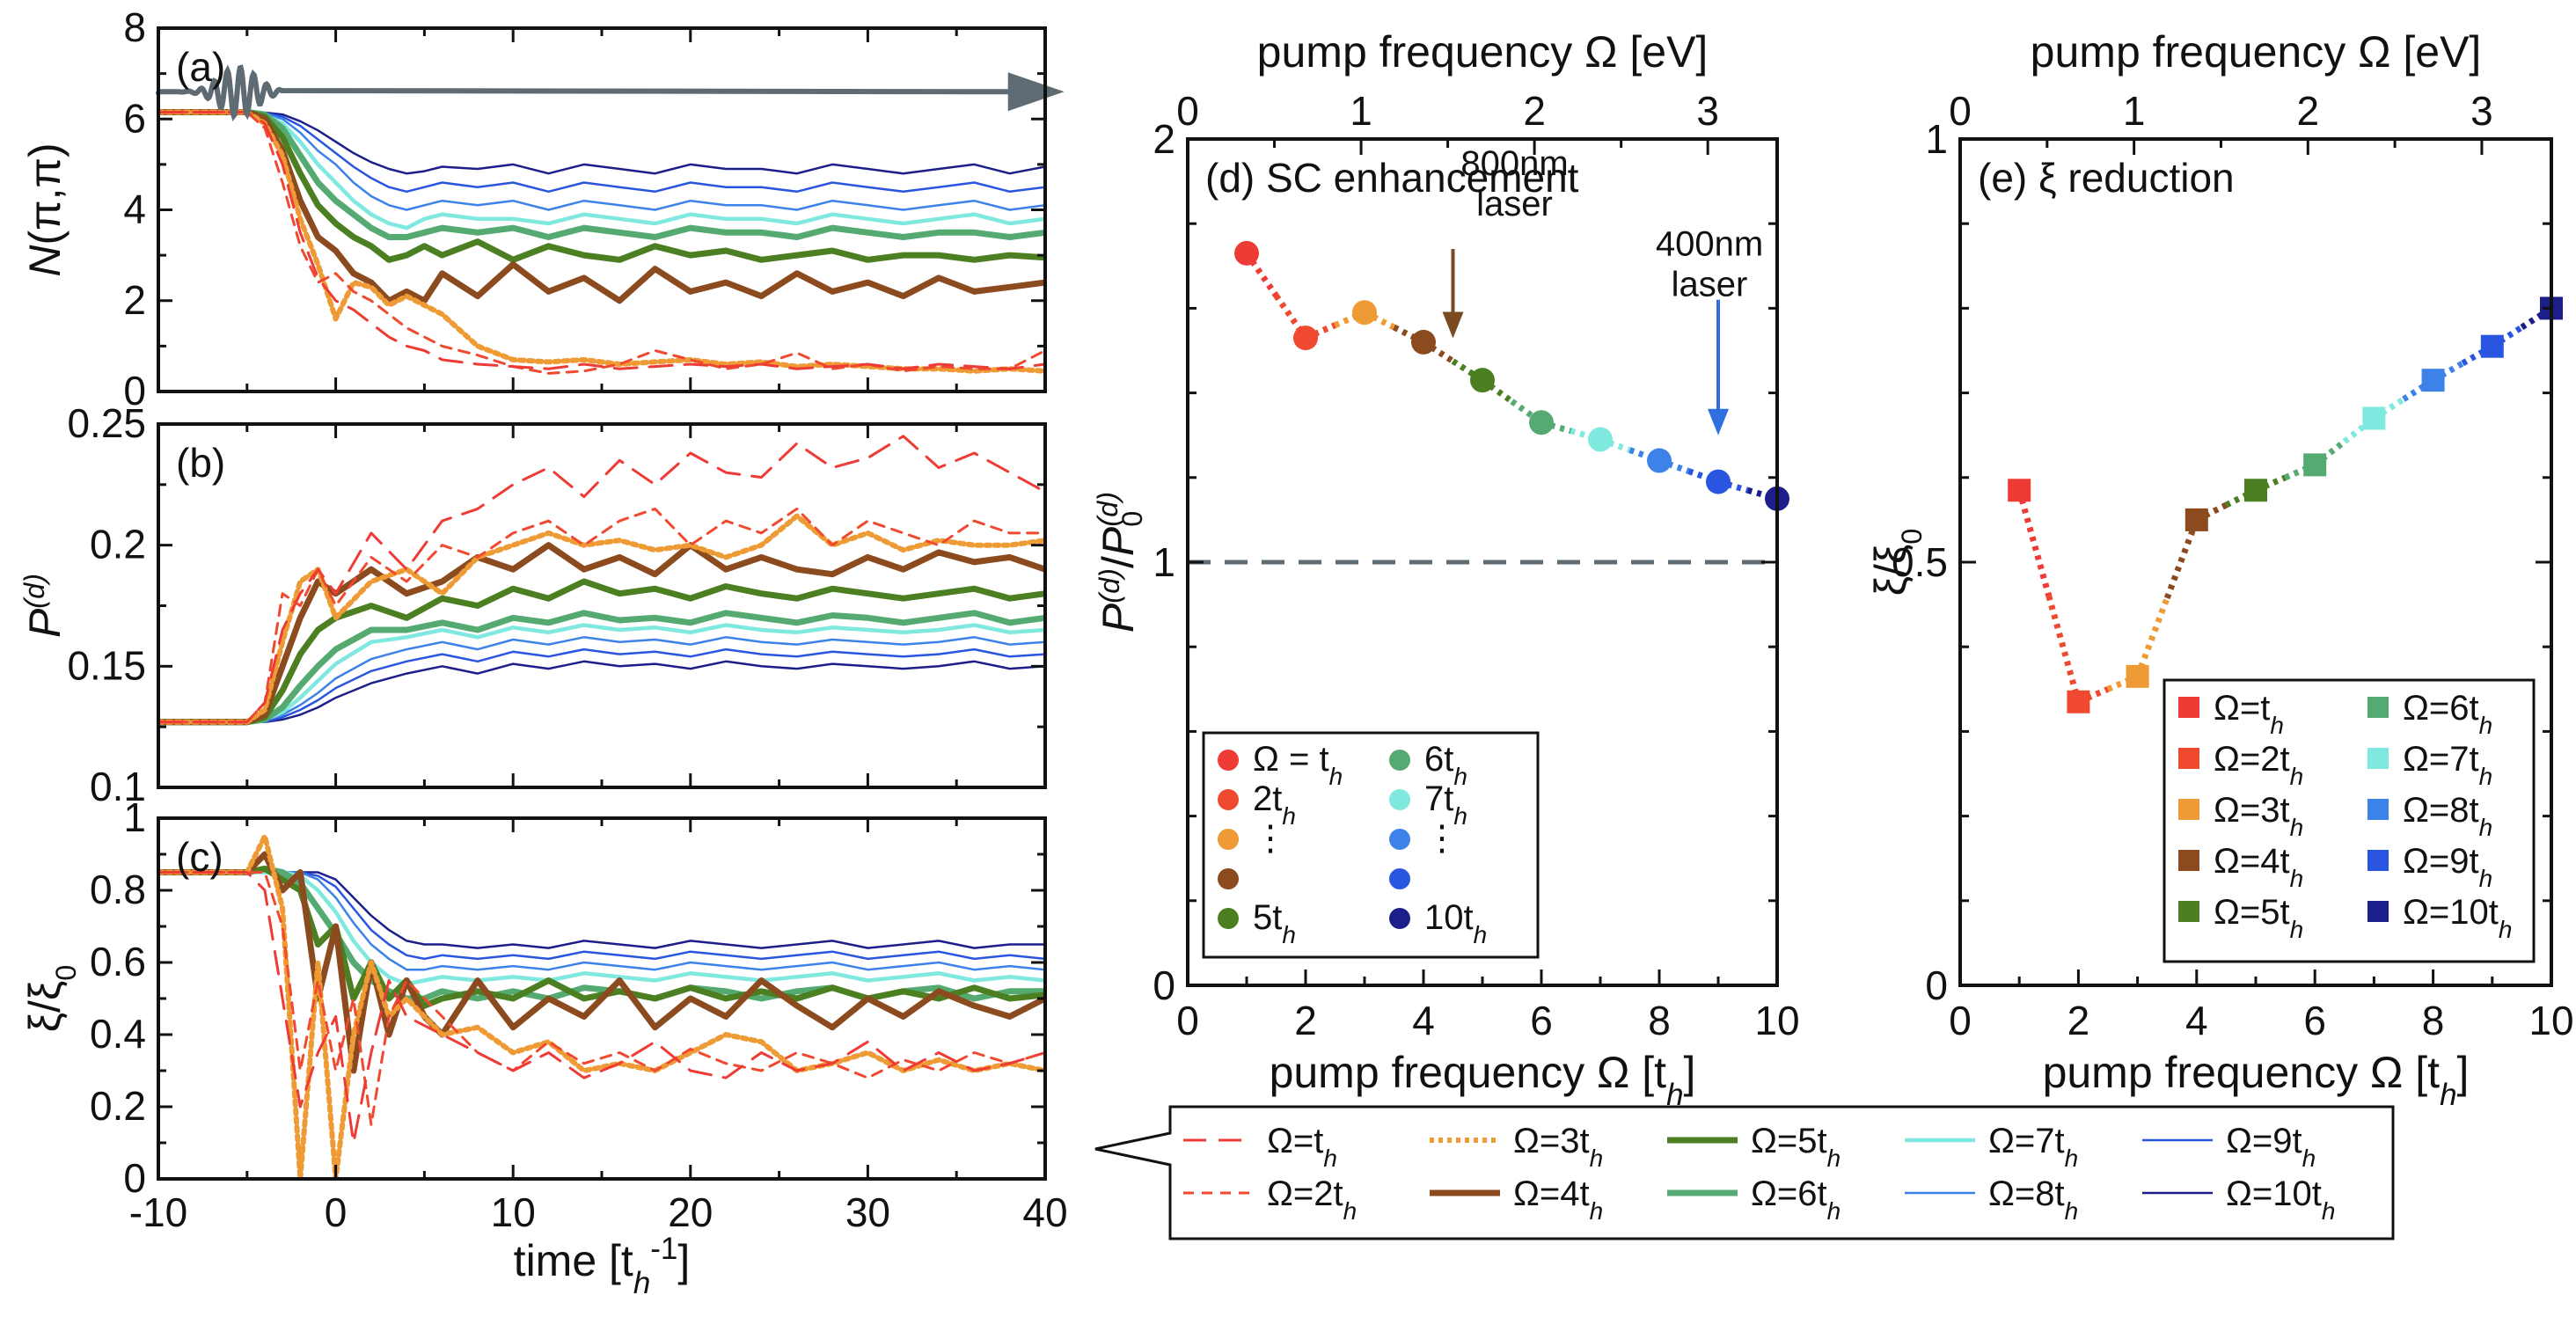  I want to click on legend-marker-w1, so click(2188, 708).